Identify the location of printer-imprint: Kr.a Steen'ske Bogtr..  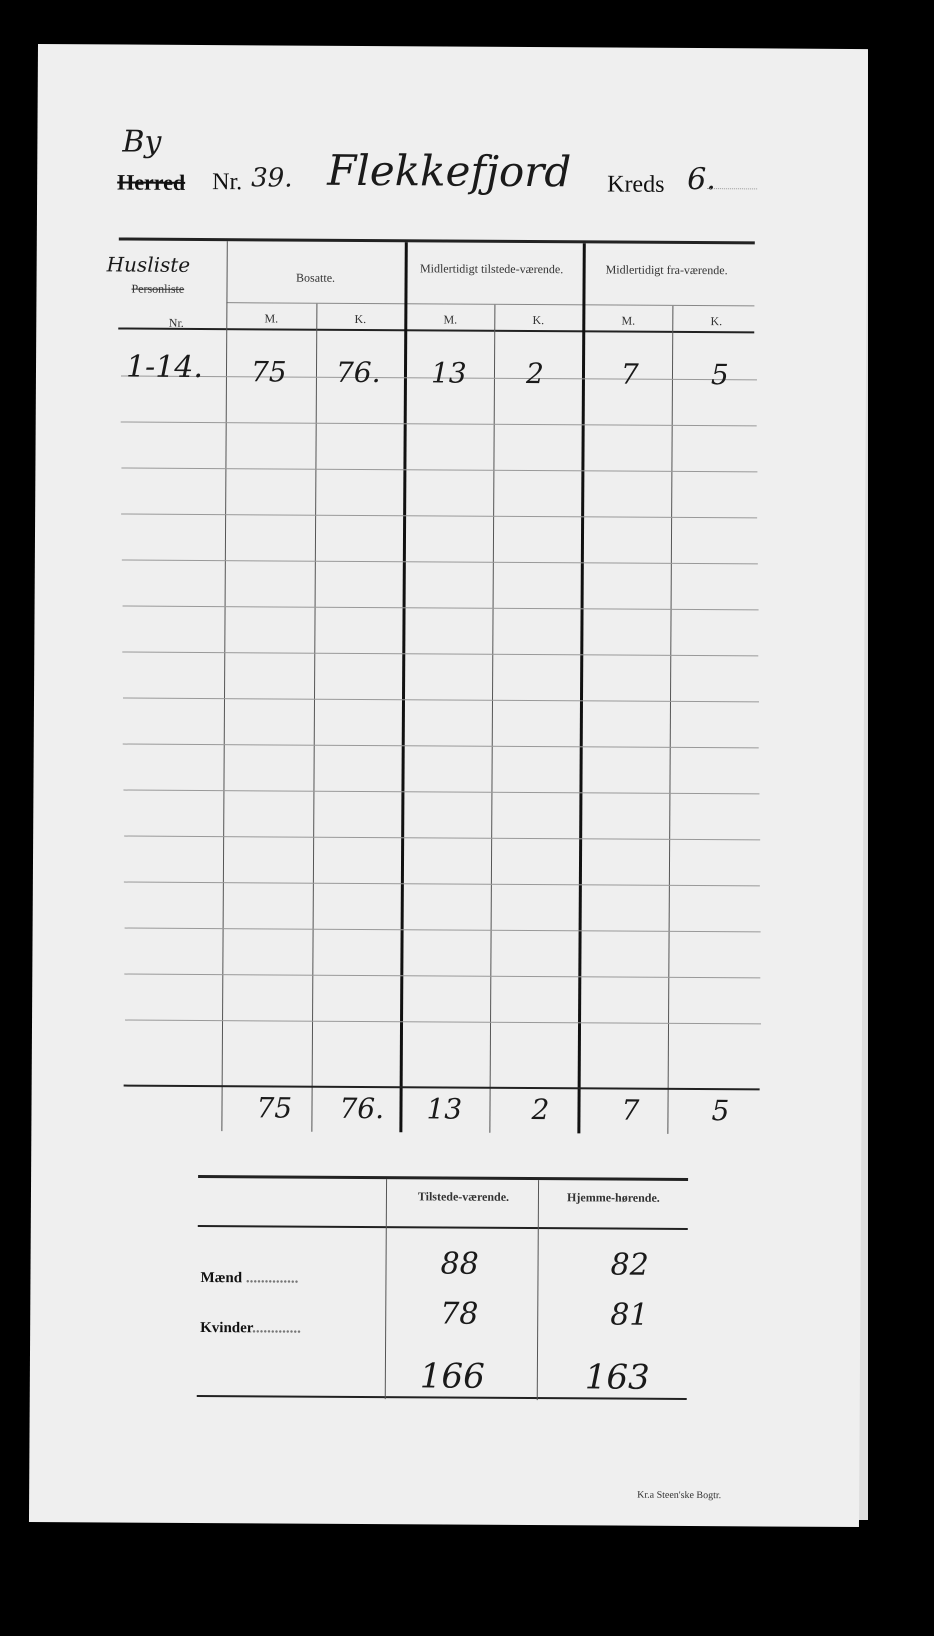
(679, 1495).